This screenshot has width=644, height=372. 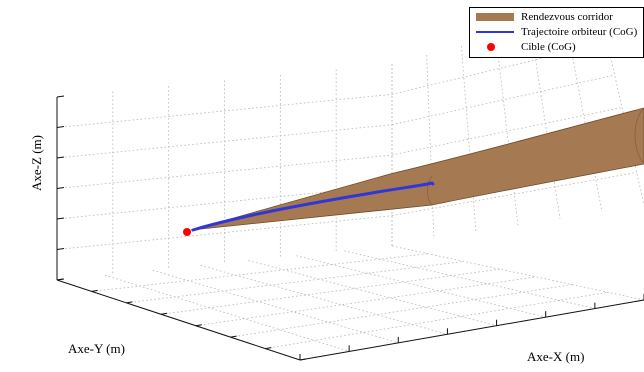 I want to click on axis-x-line, so click(x=471, y=330).